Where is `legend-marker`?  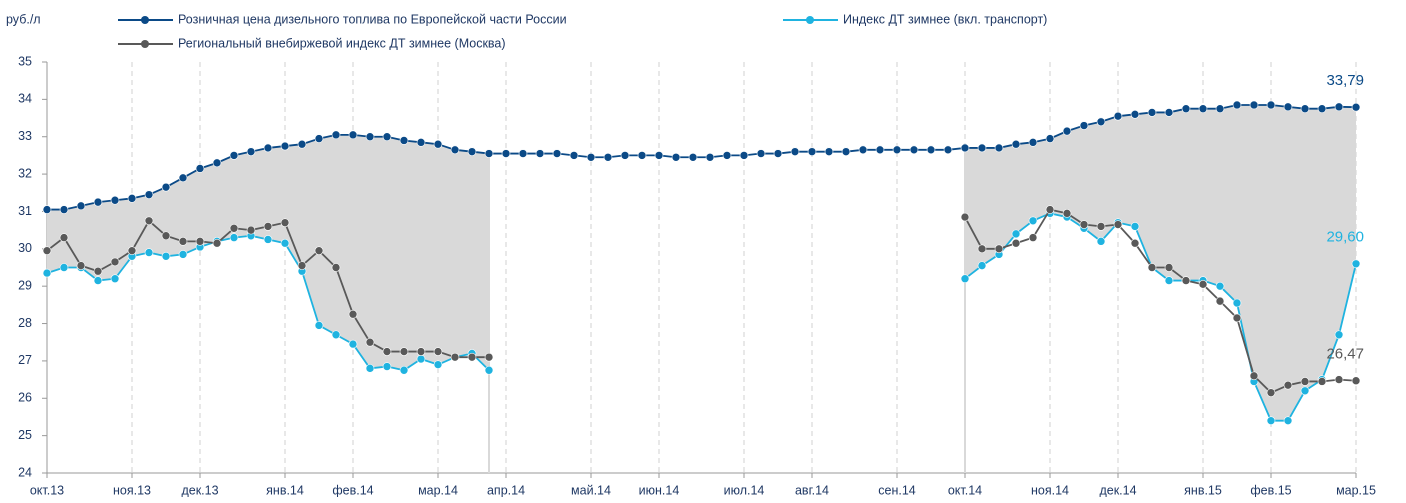 legend-marker is located at coordinates (145, 44).